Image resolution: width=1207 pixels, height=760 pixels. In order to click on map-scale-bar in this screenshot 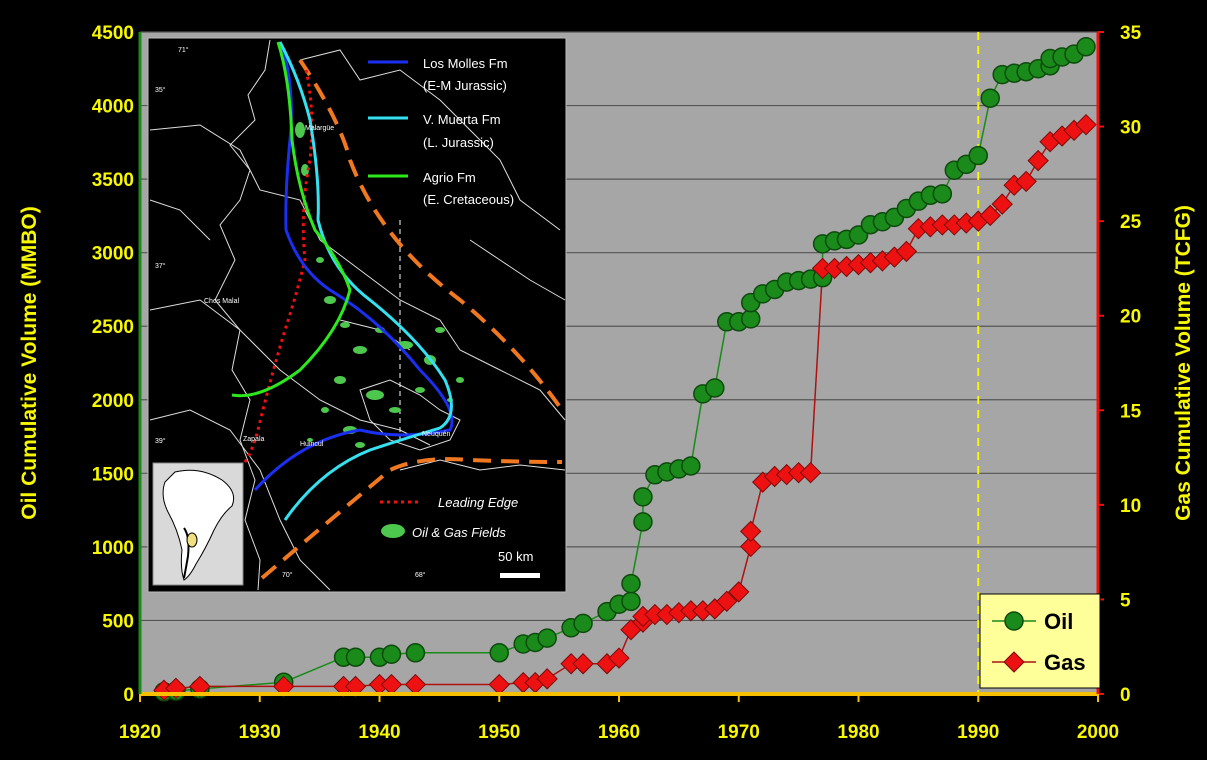, I will do `click(520, 575)`.